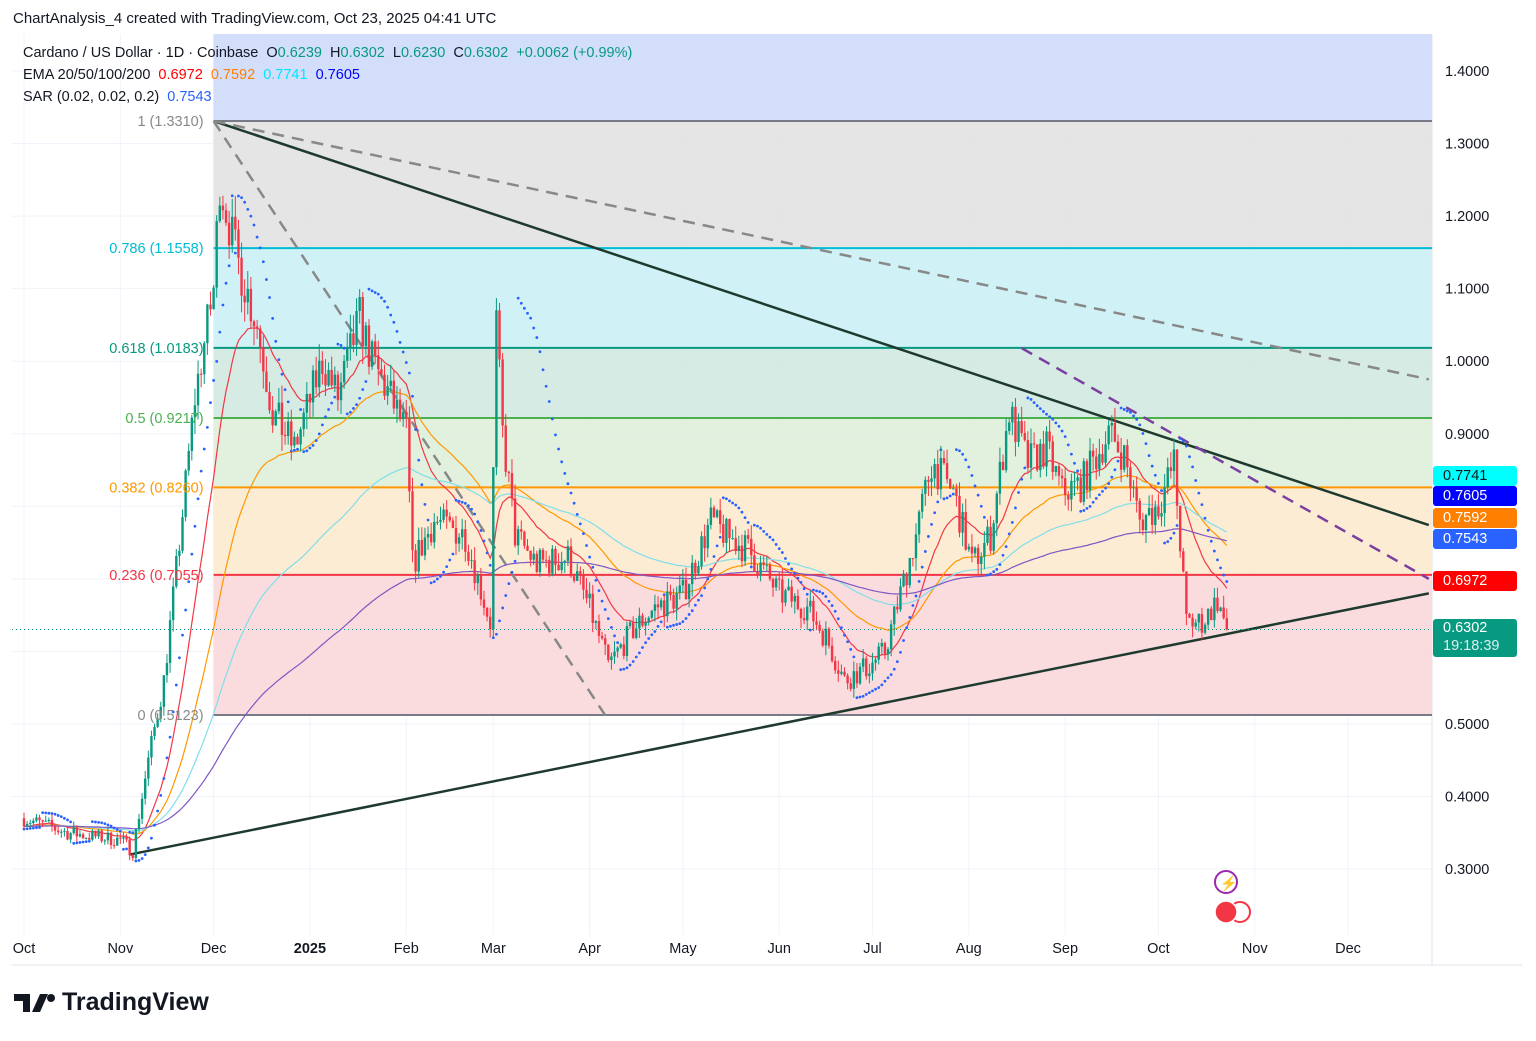  What do you see at coordinates (1226, 912) in the screenshot?
I see `us-flag-icon` at bounding box center [1226, 912].